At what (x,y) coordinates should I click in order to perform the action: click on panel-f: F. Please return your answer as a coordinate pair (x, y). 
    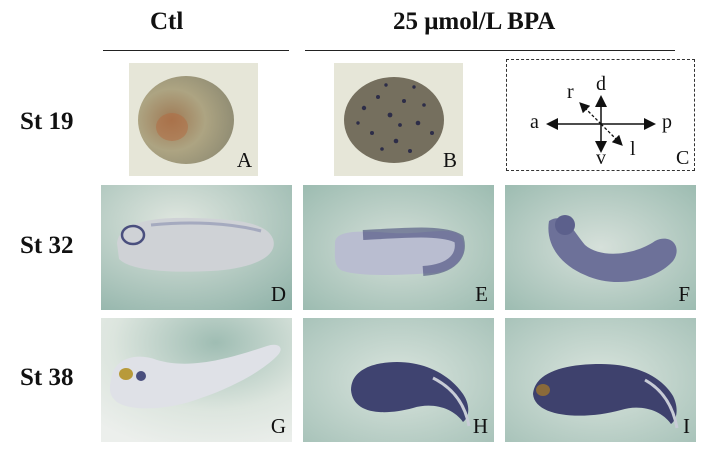
    Looking at the image, I should click on (600, 247).